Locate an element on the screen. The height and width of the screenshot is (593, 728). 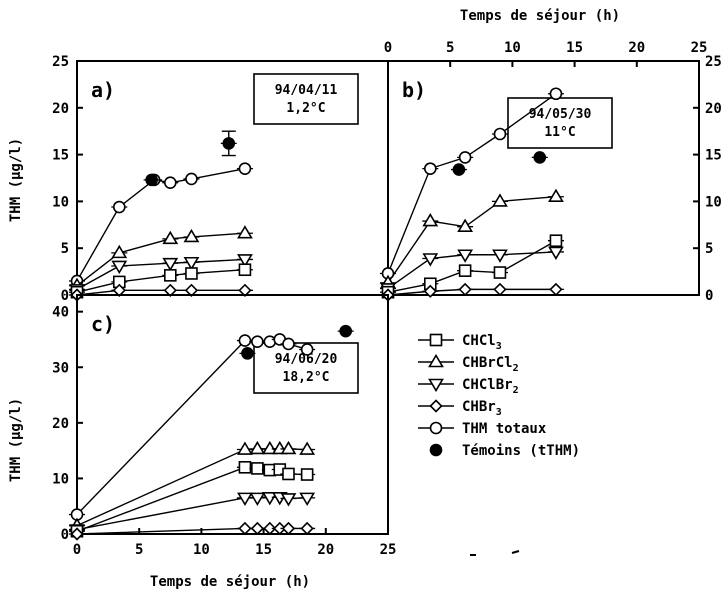
y-axis-label-bottom: THM (µg/l) is located at coordinates (16, 440).